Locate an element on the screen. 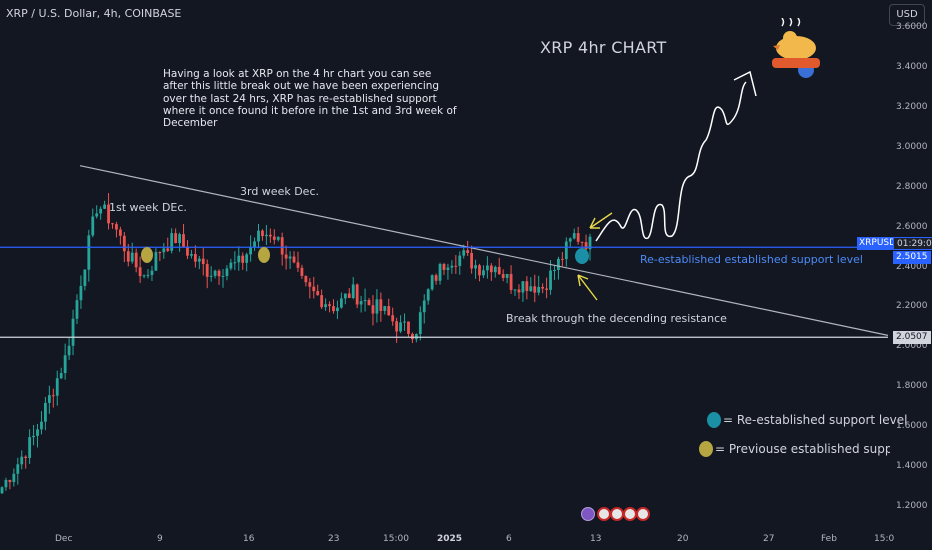  y-tick-label: 1.2000 is located at coordinates (912, 506).